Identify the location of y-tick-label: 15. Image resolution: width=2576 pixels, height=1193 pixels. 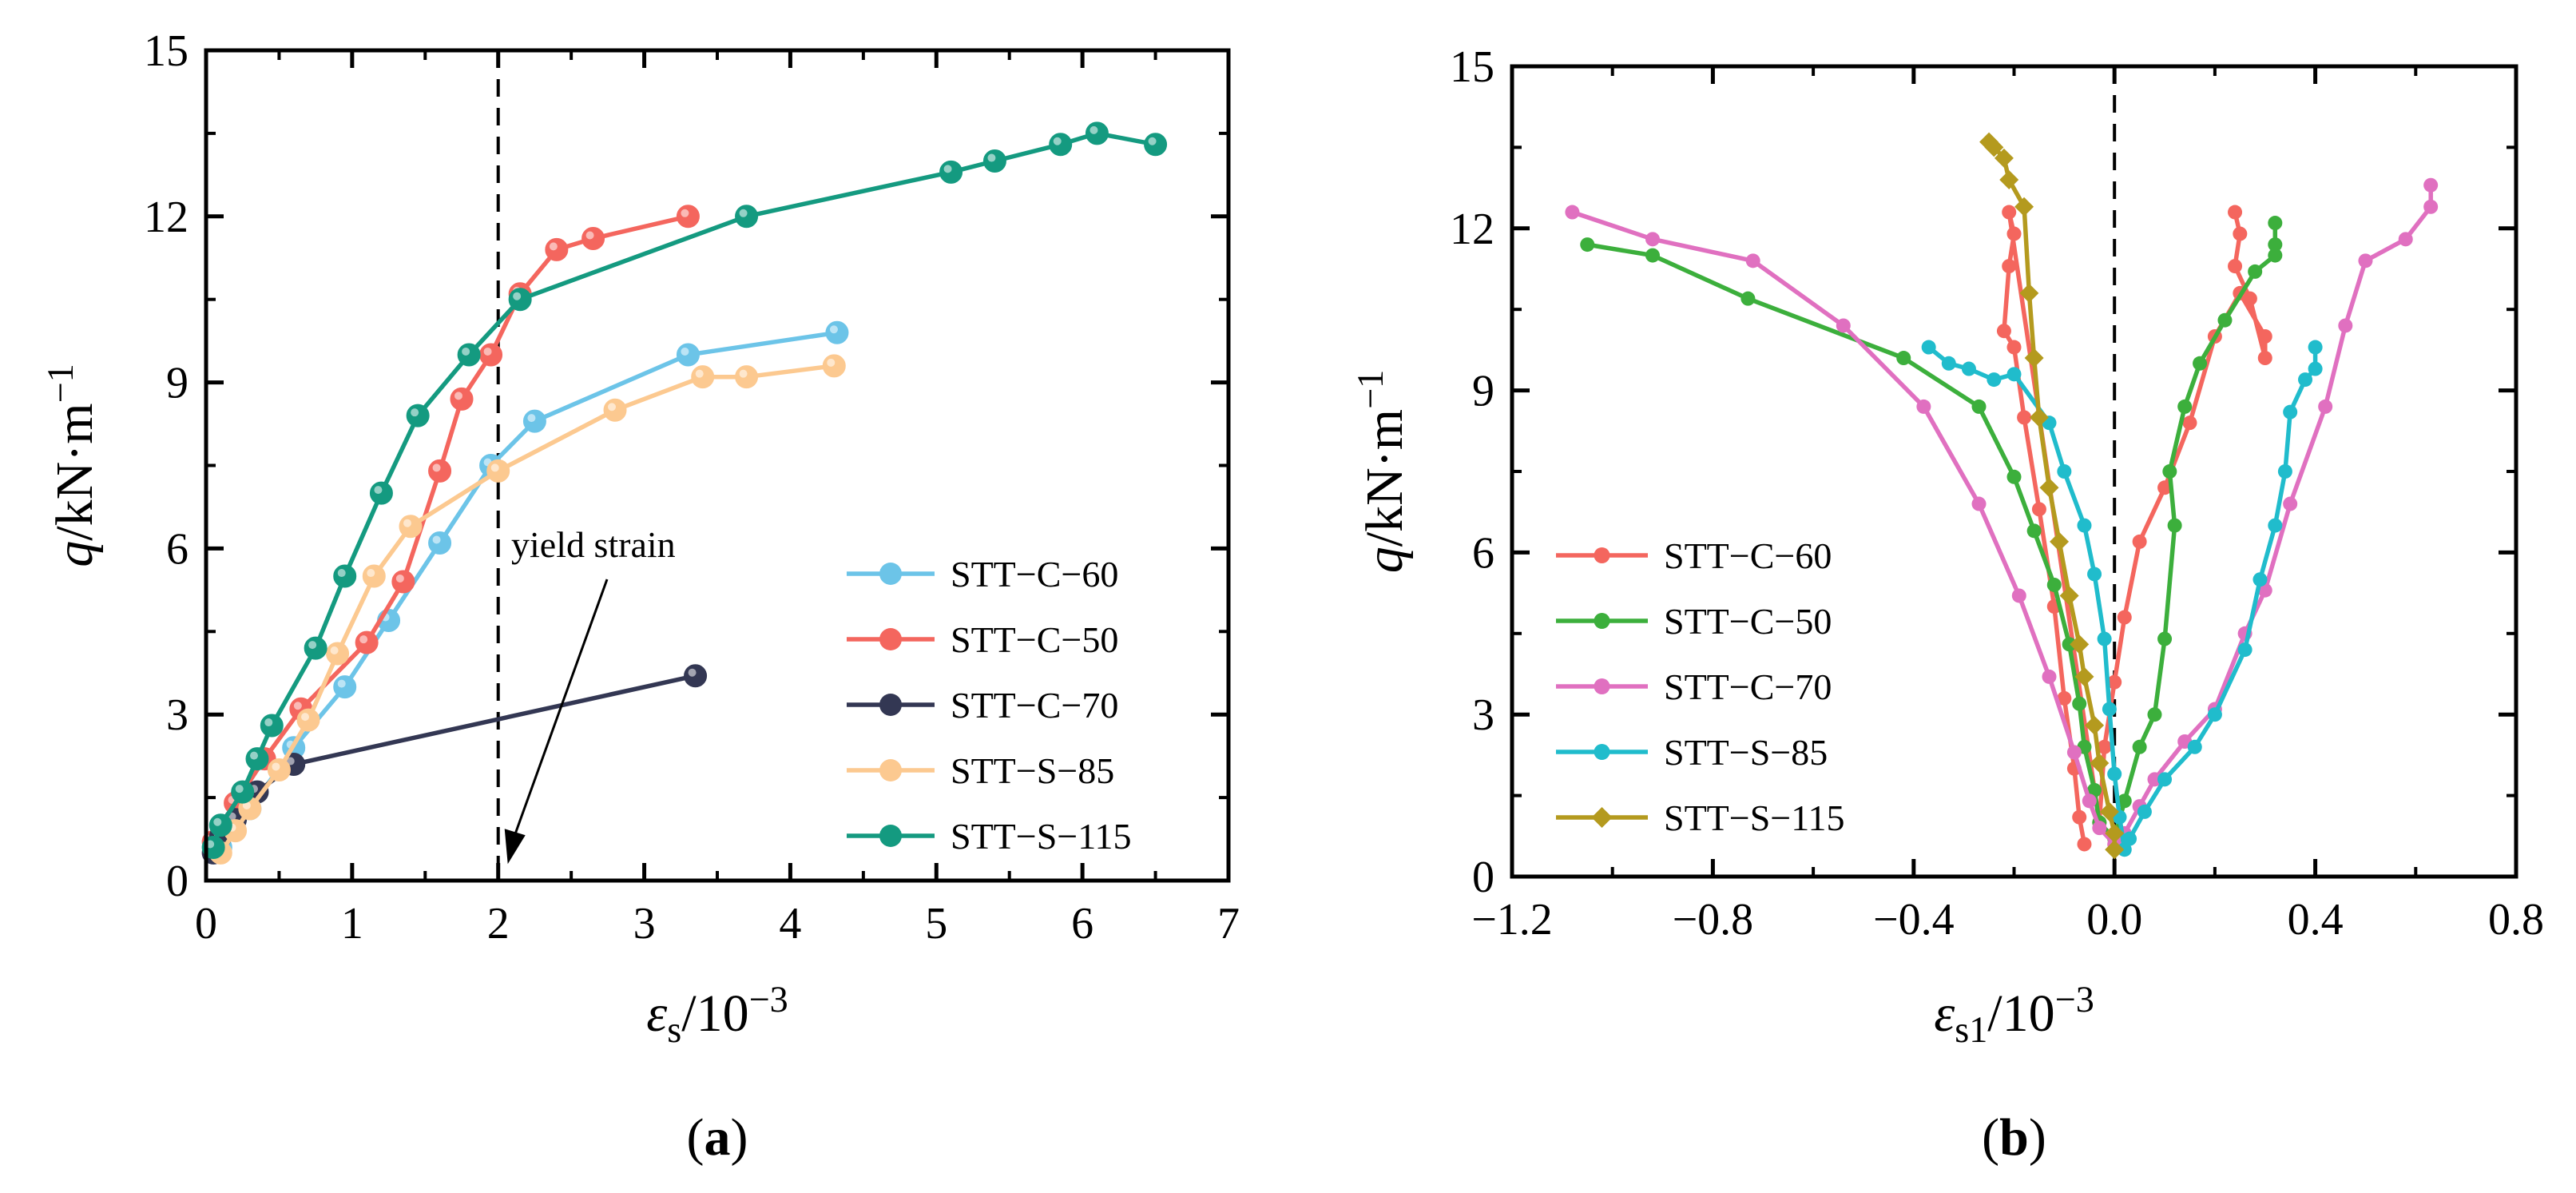
(1472, 67).